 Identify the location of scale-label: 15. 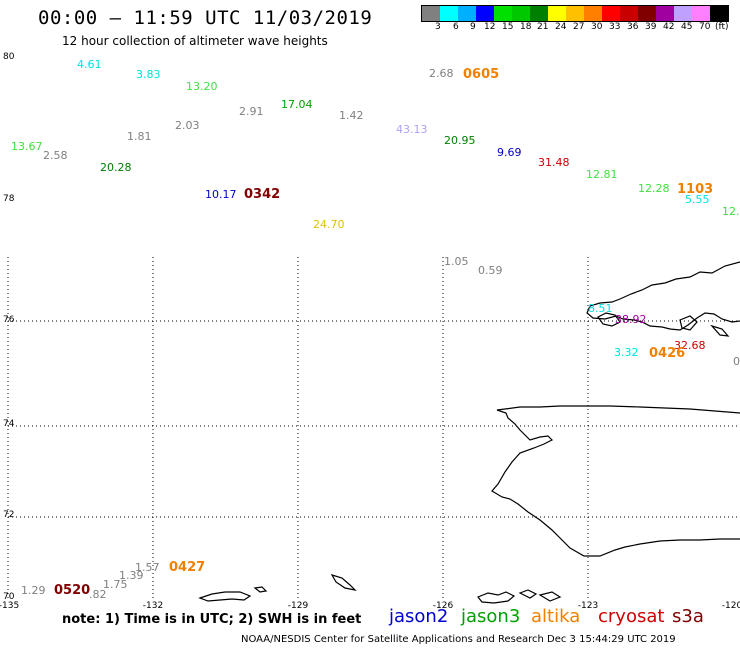
(508, 27).